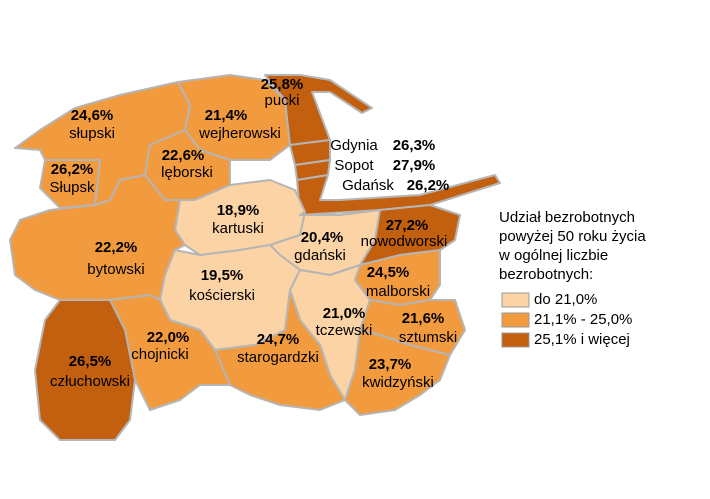 This screenshot has width=710, height=499. I want to click on region-value: 21,4%, so click(226, 115).